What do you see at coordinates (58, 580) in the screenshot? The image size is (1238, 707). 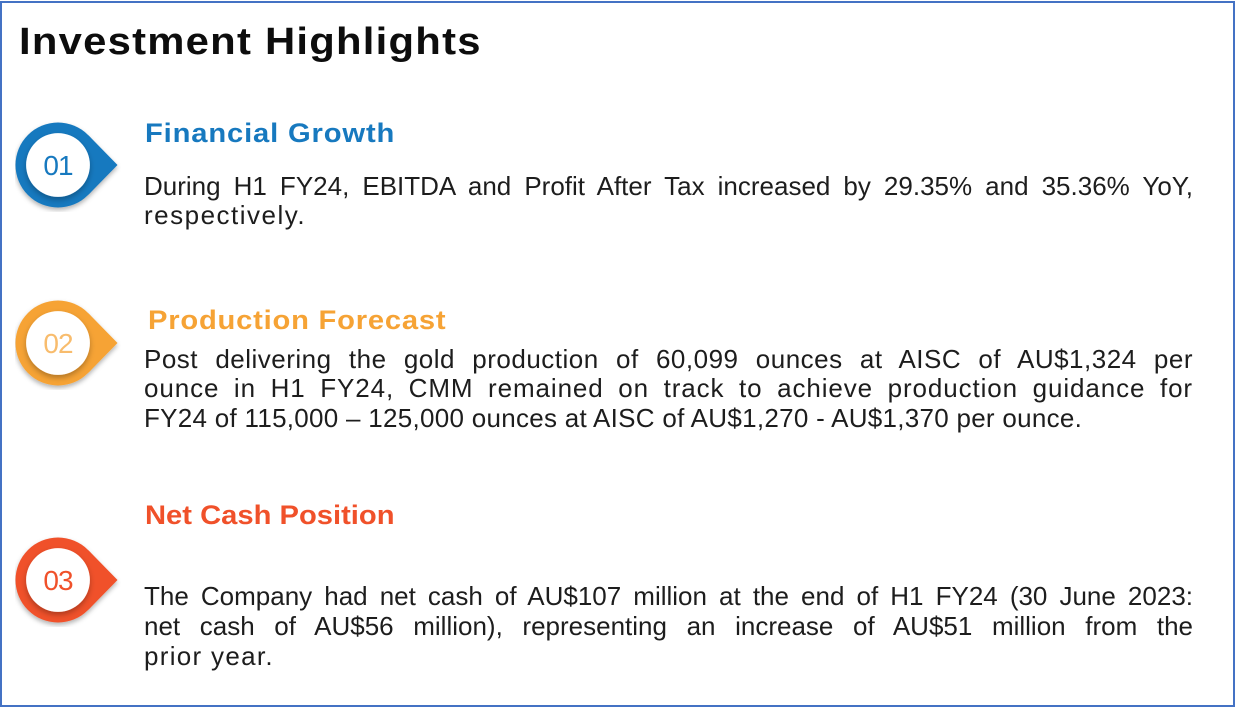 I see `svg-text: 03` at bounding box center [58, 580].